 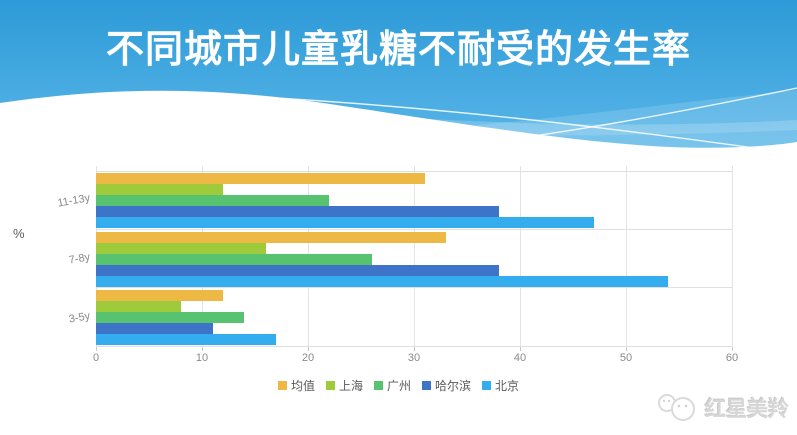 What do you see at coordinates (234, 259) in the screenshot?
I see `bar-广州-7-8y` at bounding box center [234, 259].